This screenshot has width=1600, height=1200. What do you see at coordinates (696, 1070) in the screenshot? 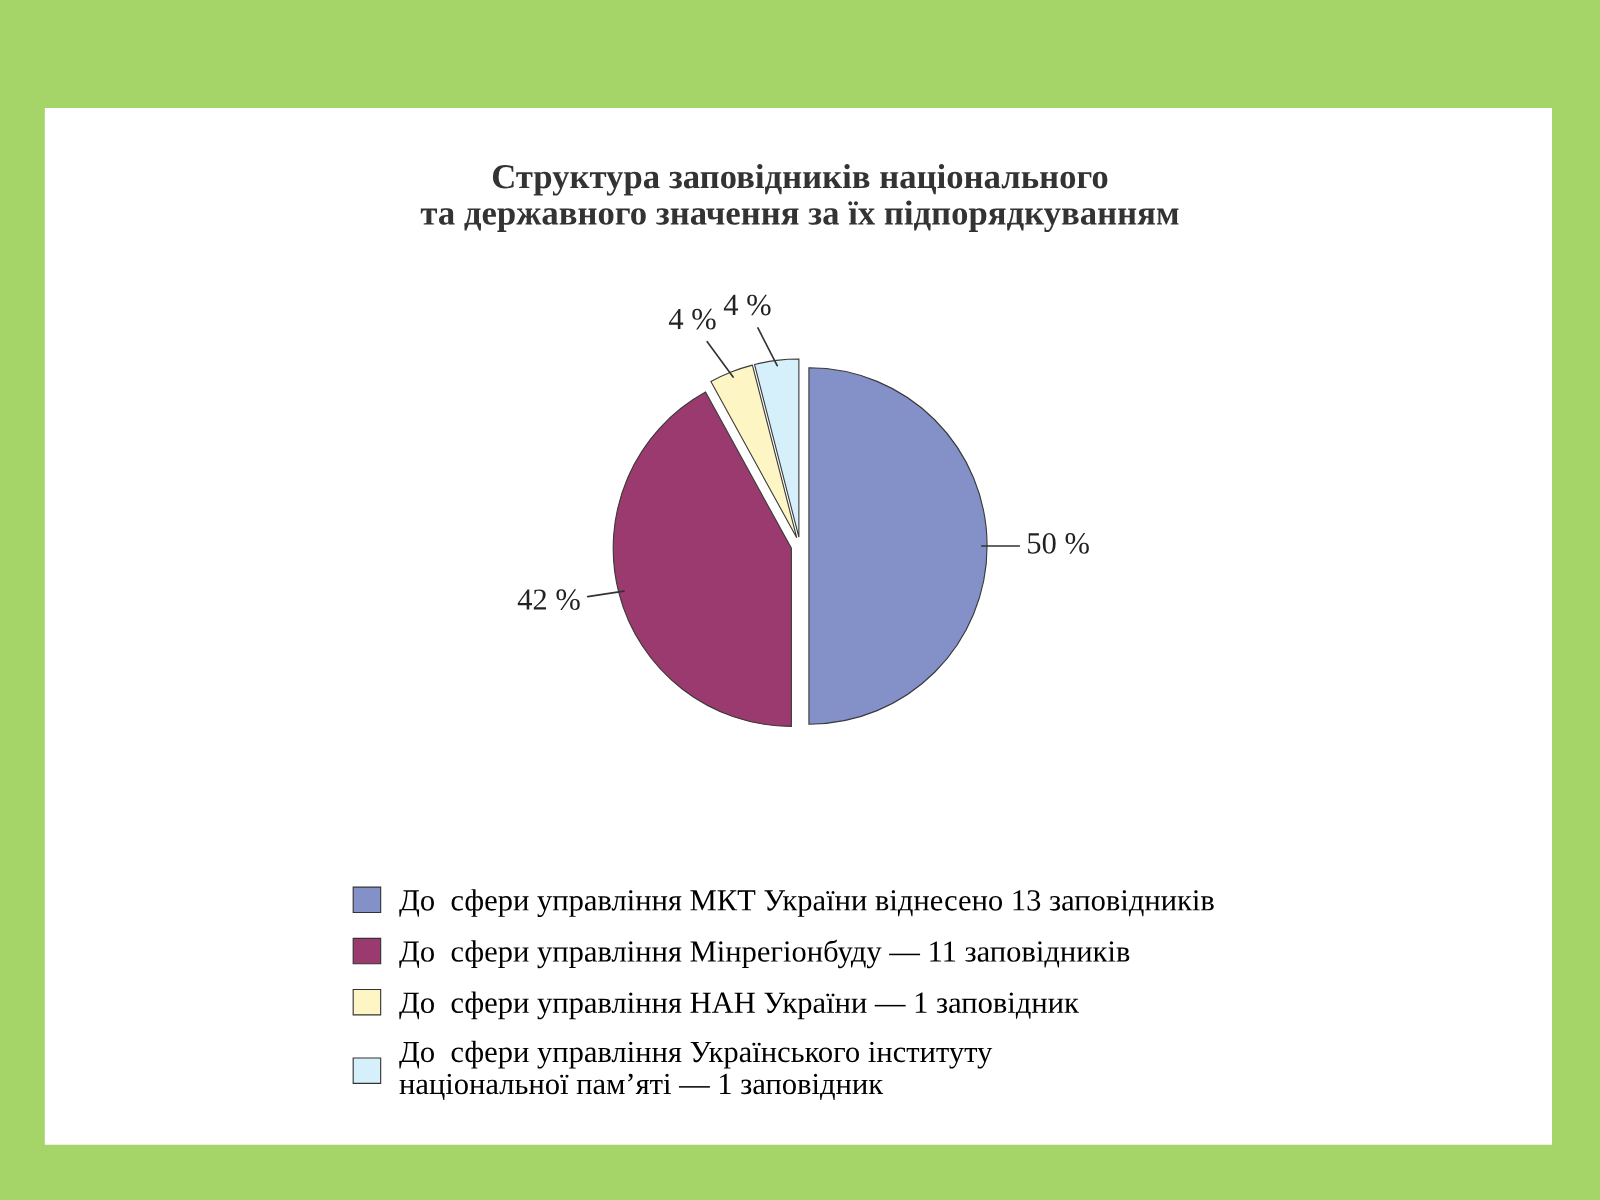
I see `legend-label: До сфери управління Українського інституту національної пам’яті — 1 заповідник` at bounding box center [696, 1070].